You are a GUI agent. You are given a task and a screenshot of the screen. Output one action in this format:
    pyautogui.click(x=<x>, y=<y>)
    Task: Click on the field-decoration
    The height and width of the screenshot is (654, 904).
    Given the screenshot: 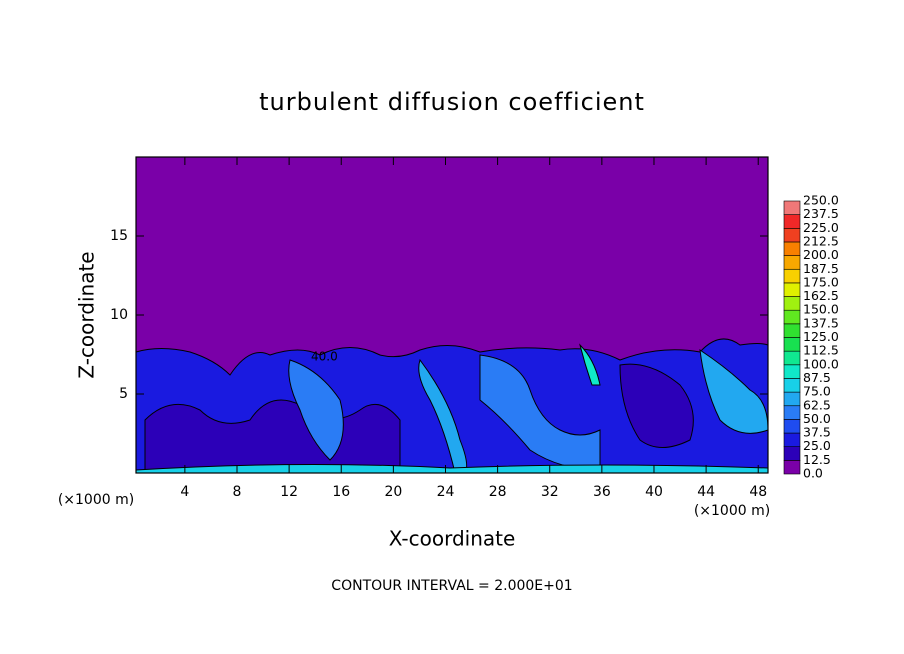 What is the action you would take?
    pyautogui.click(x=452, y=406)
    